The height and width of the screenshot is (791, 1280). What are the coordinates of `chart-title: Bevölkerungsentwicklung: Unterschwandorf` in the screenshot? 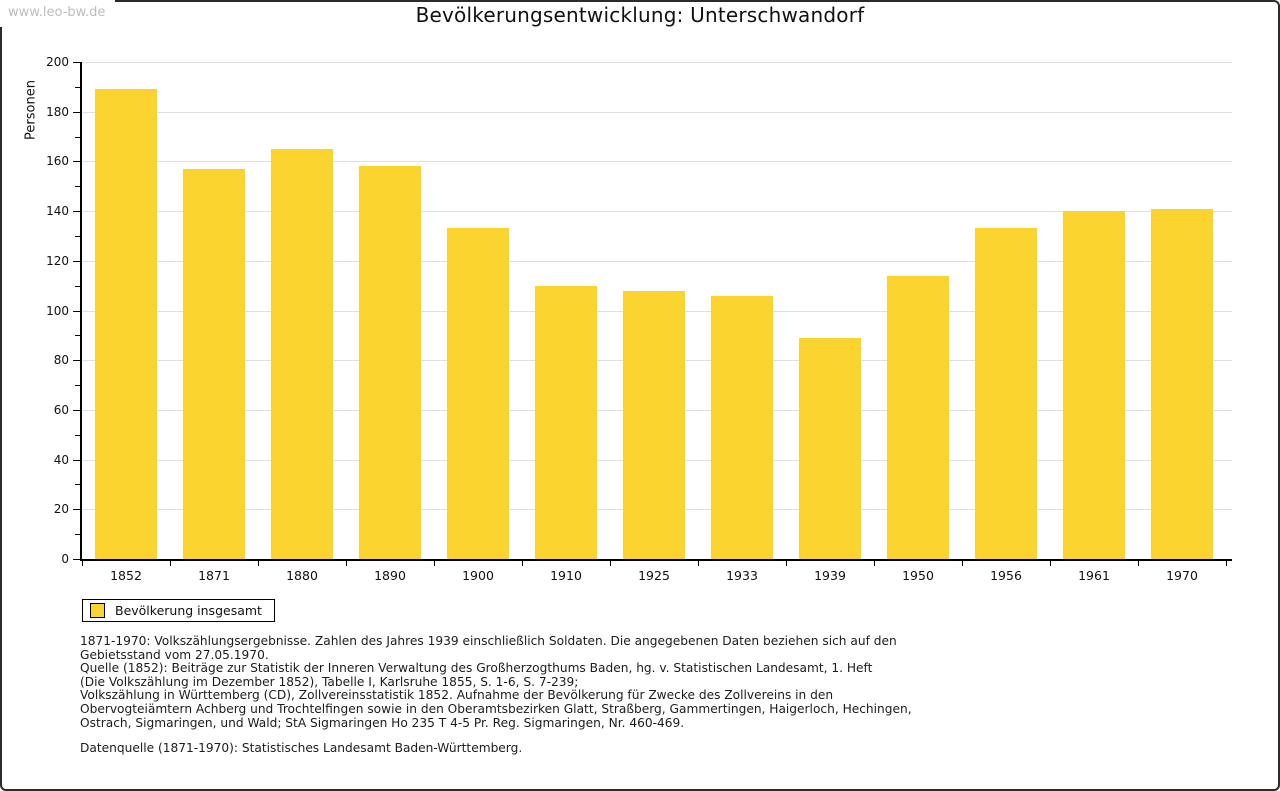 It's located at (640, 15).